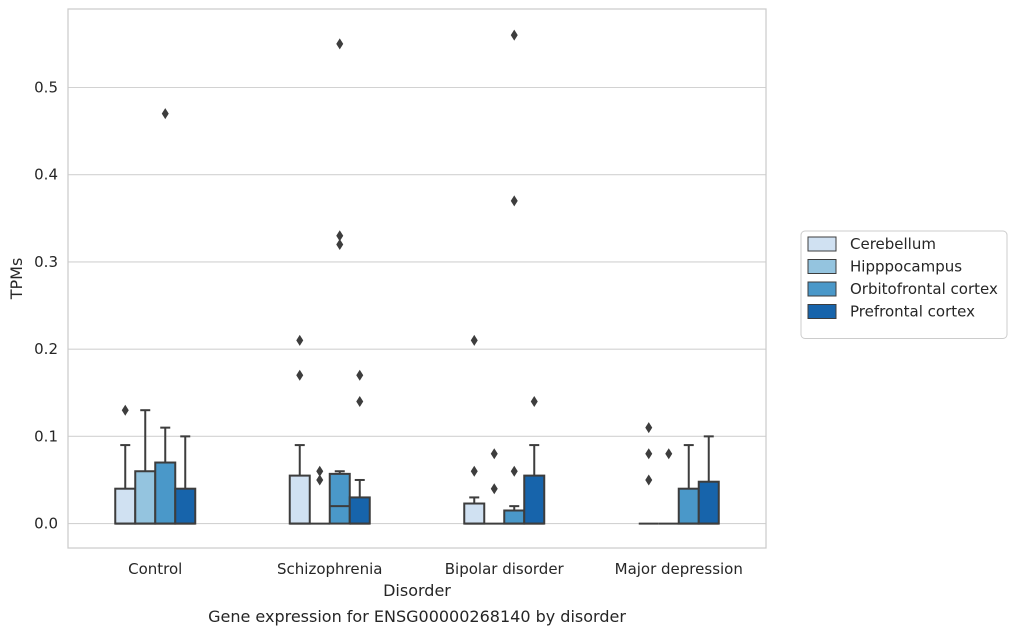  Describe the element at coordinates (46, 175) in the screenshot. I see `y-tick-label: 0.4` at that location.